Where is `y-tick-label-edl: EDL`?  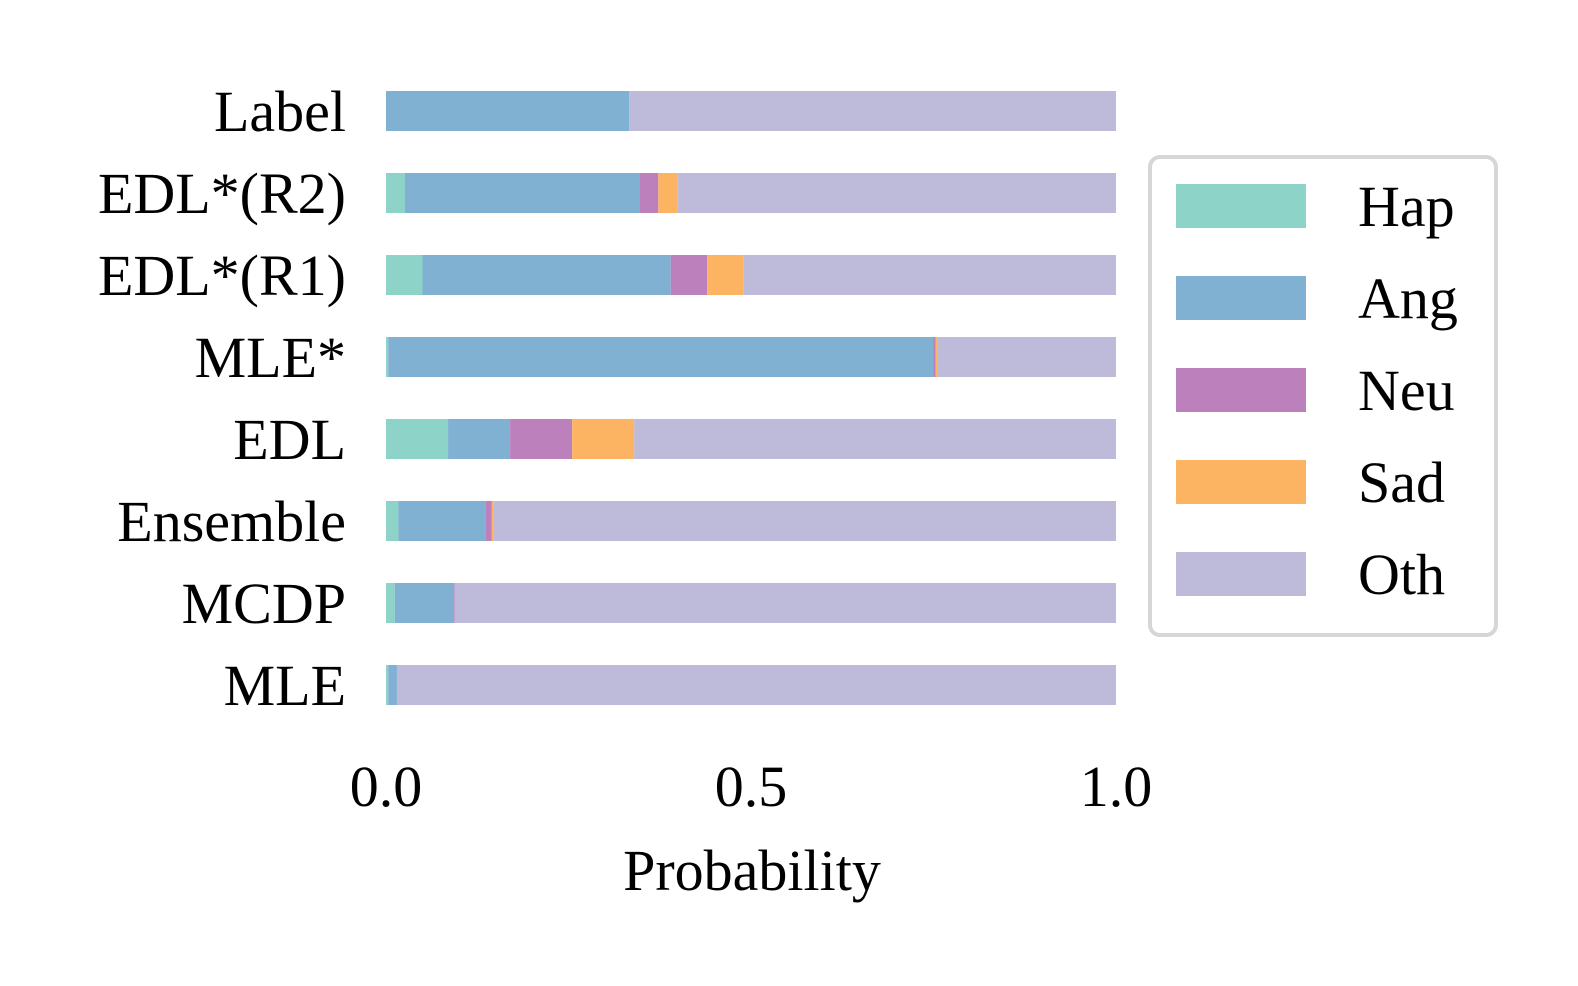 y-tick-label-edl: EDL is located at coordinates (289, 439).